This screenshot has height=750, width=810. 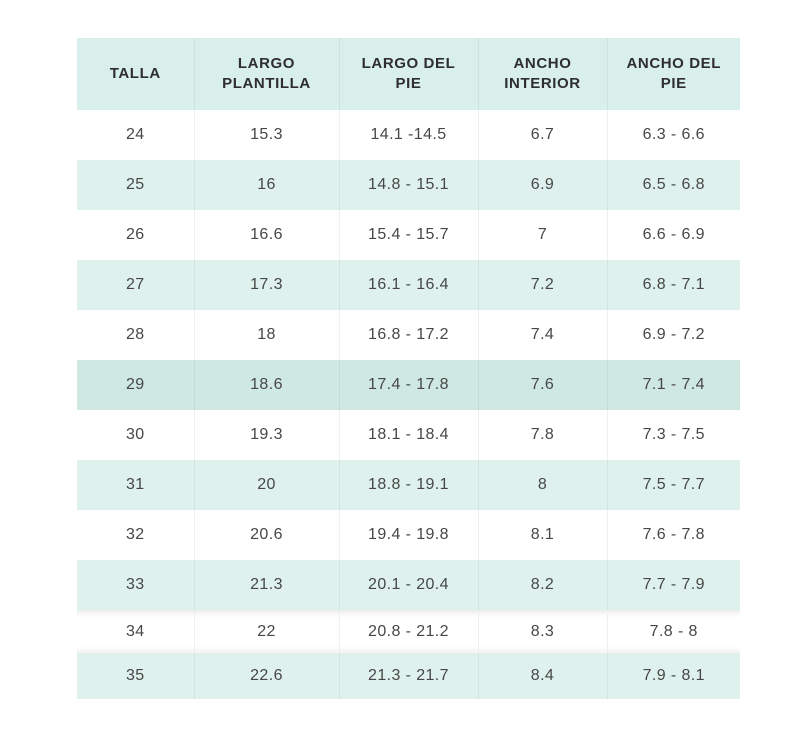 I want to click on table-row: 27 17.3 16.1 - 16.4 7.2 6.8 - 7.1, so click(x=408, y=285).